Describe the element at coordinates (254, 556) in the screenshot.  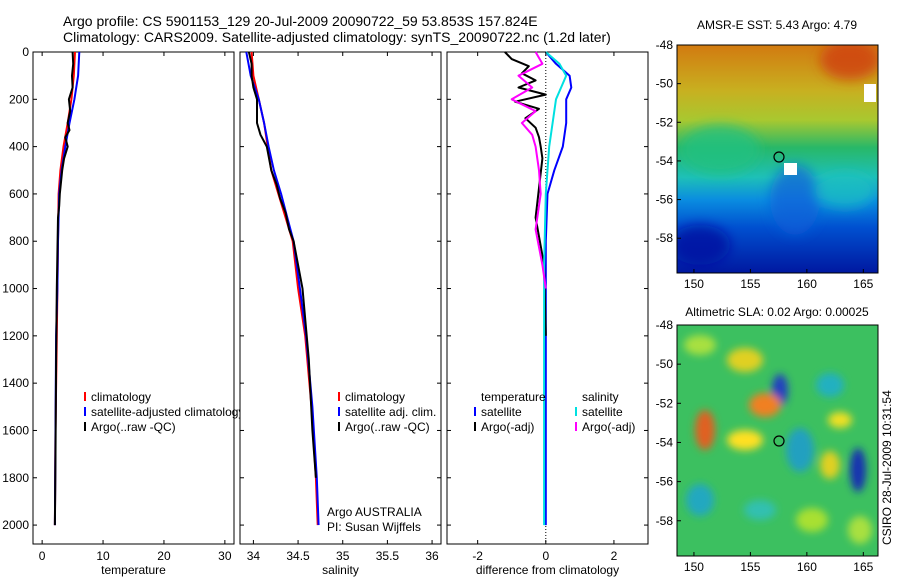
I see `x-tick-label: 34` at that location.